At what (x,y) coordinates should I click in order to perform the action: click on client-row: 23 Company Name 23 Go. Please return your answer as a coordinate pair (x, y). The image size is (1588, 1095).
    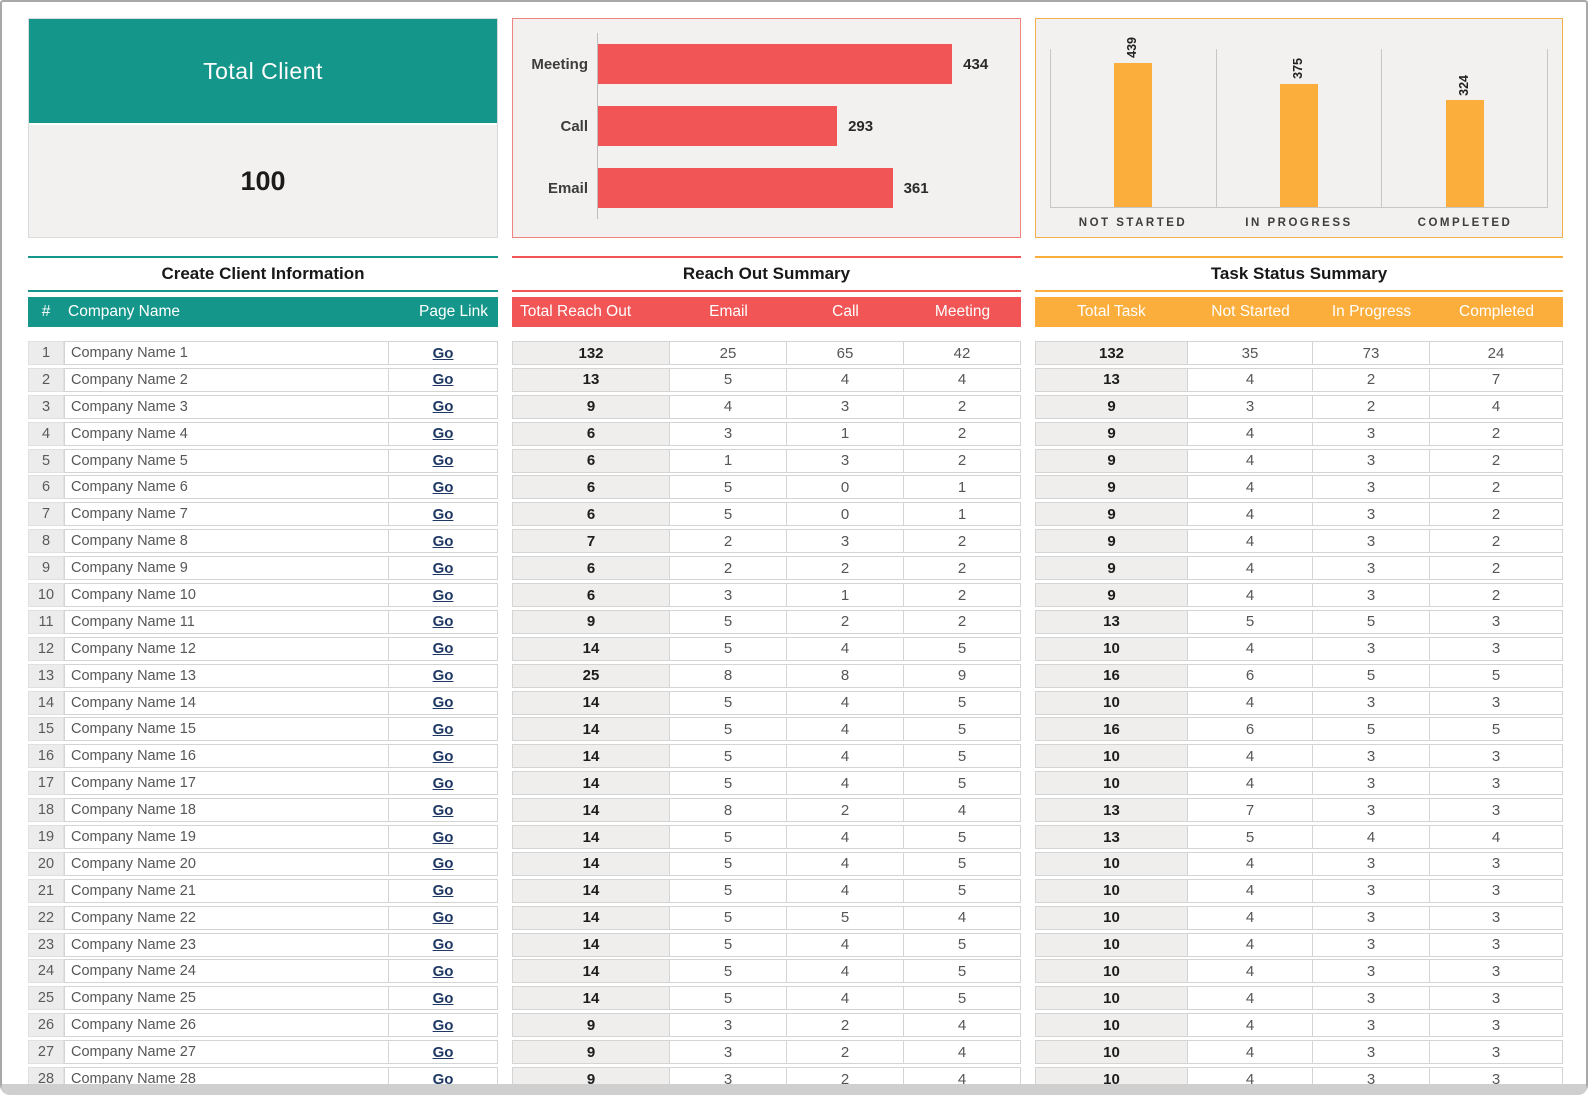
    Looking at the image, I should click on (263, 944).